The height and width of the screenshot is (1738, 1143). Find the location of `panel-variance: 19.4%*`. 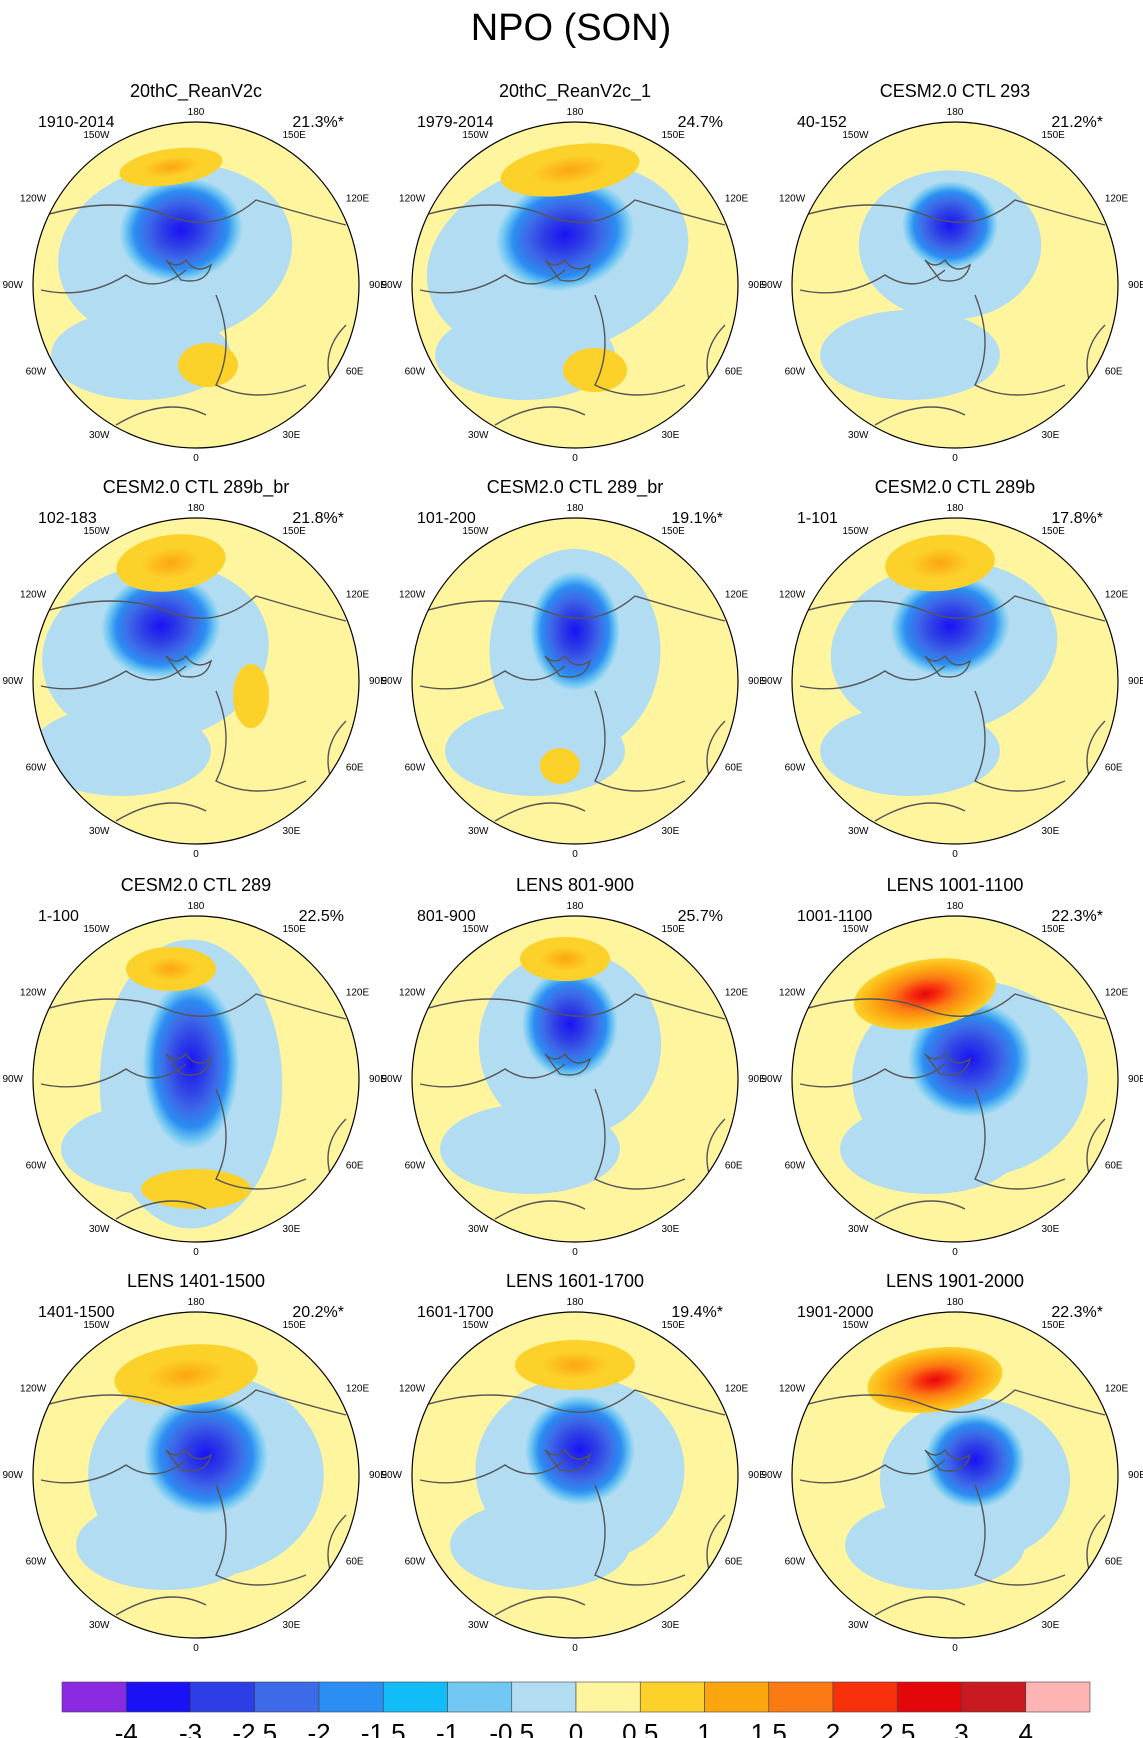

panel-variance: 19.4%* is located at coordinates (697, 1312).